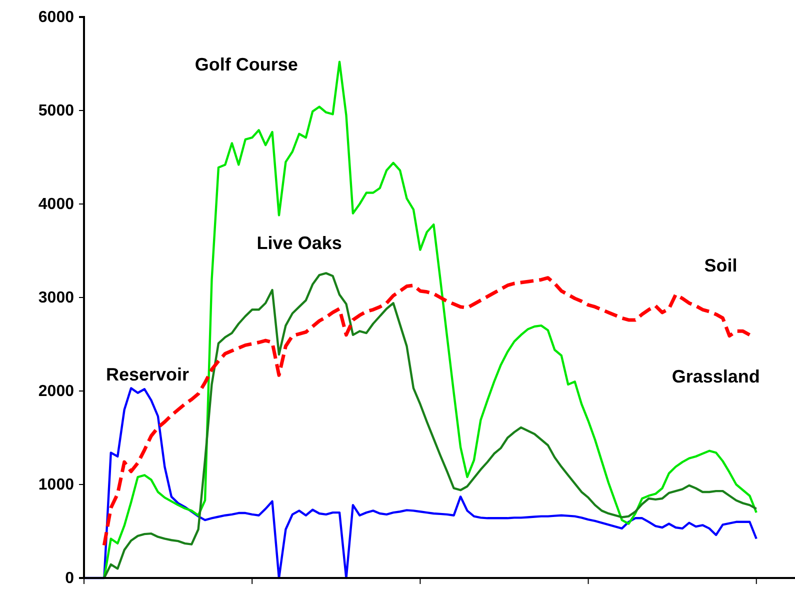 The height and width of the screenshot is (589, 795). I want to click on series-label: Reservoir, so click(148, 374).